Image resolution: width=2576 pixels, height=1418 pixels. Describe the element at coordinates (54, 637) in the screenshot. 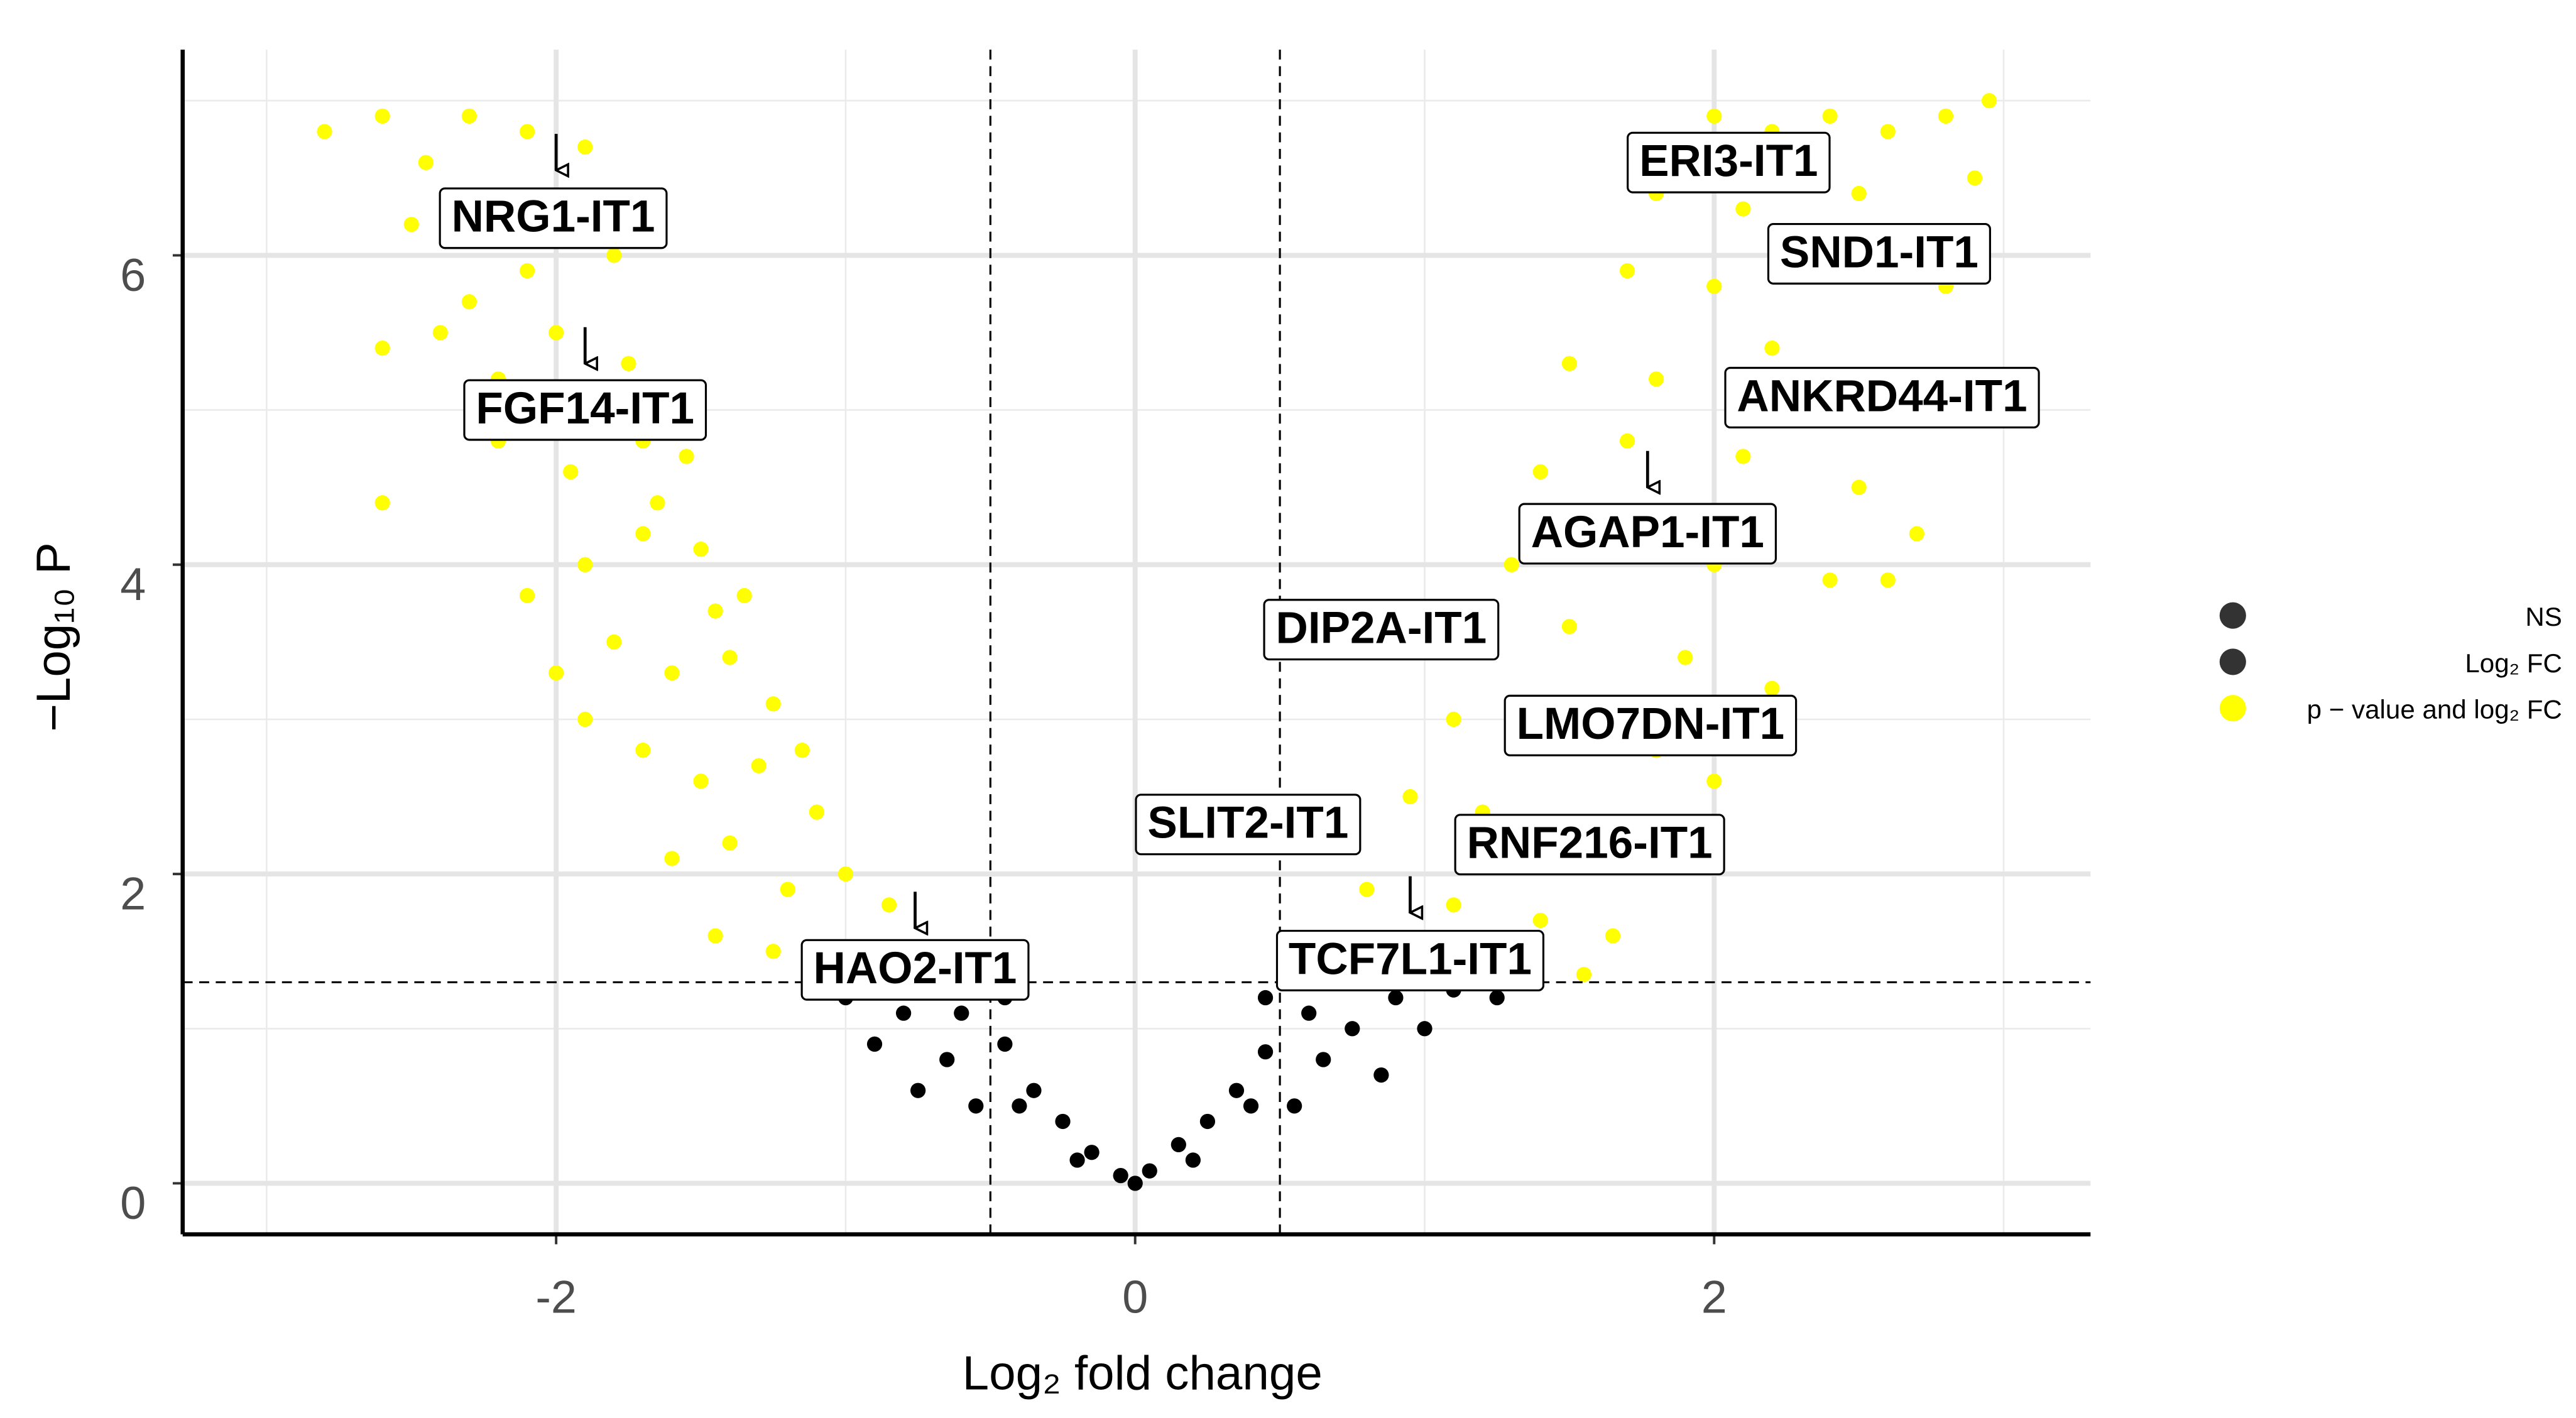

I see `y-axis-label: −Log₁₀ P` at that location.